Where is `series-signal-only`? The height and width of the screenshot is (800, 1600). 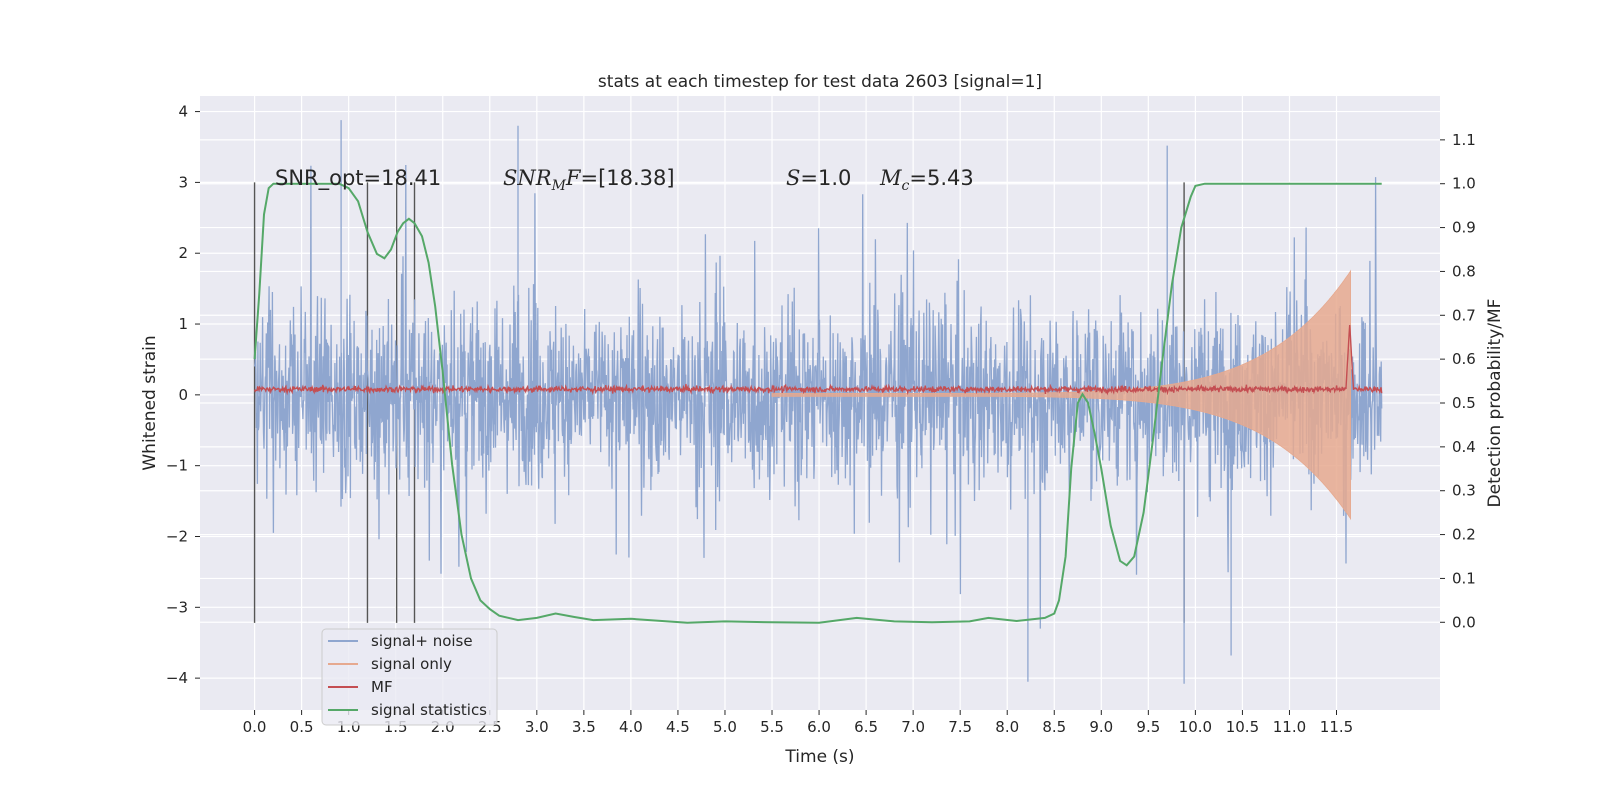 series-signal-only is located at coordinates (1061, 395).